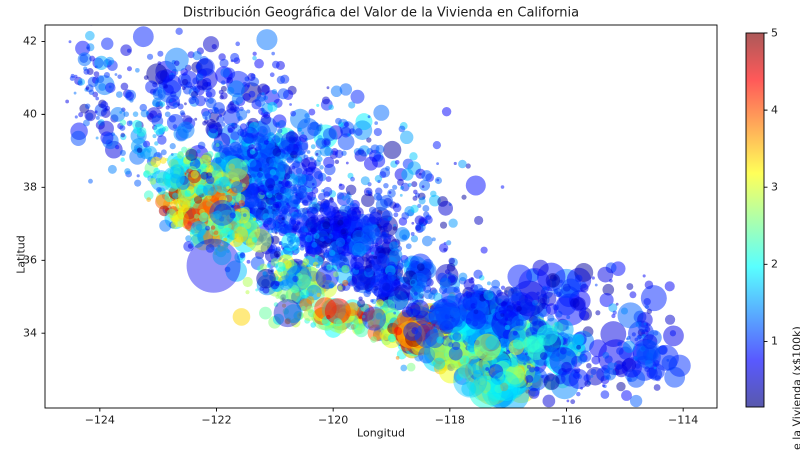  I want to click on x-axis-label: Longitud, so click(381, 433).